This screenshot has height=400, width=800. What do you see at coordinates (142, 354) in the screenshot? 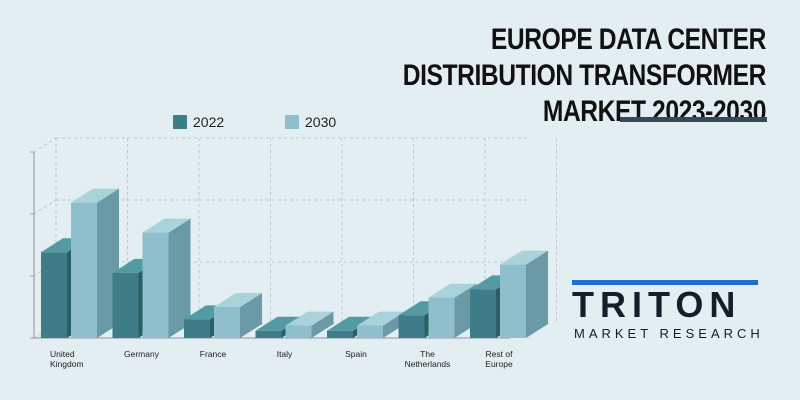
I see `x-tick-label: Germany` at bounding box center [142, 354].